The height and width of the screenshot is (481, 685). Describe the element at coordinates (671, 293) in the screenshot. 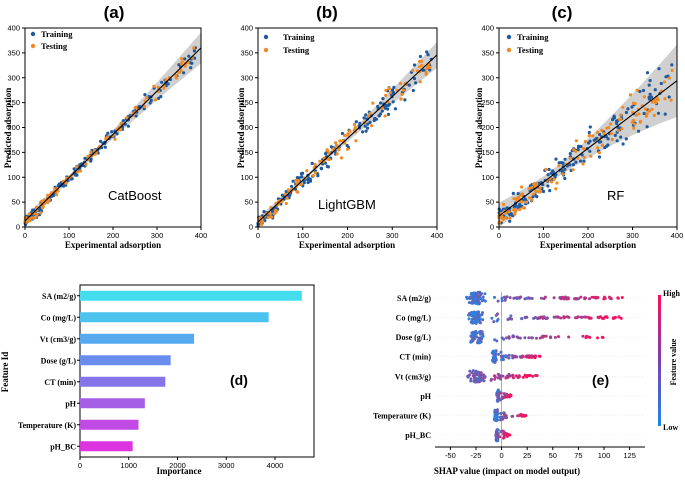

I see `colorbar-high-label: High` at that location.